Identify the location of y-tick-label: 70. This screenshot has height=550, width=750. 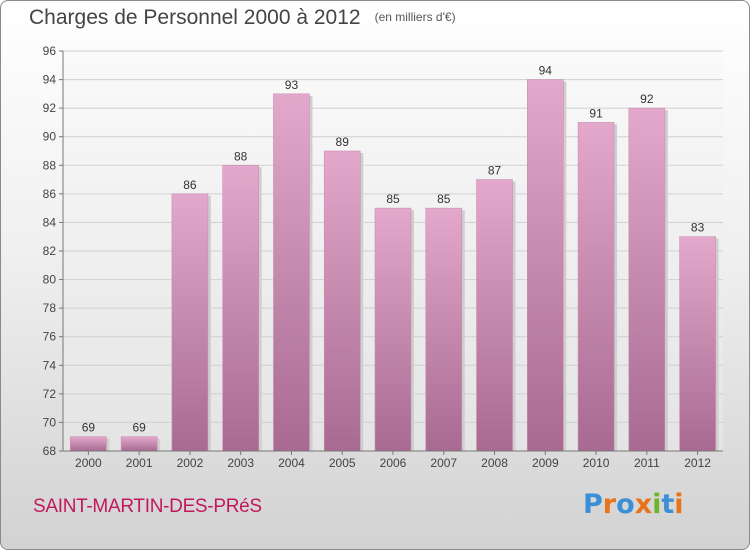
(50, 422).